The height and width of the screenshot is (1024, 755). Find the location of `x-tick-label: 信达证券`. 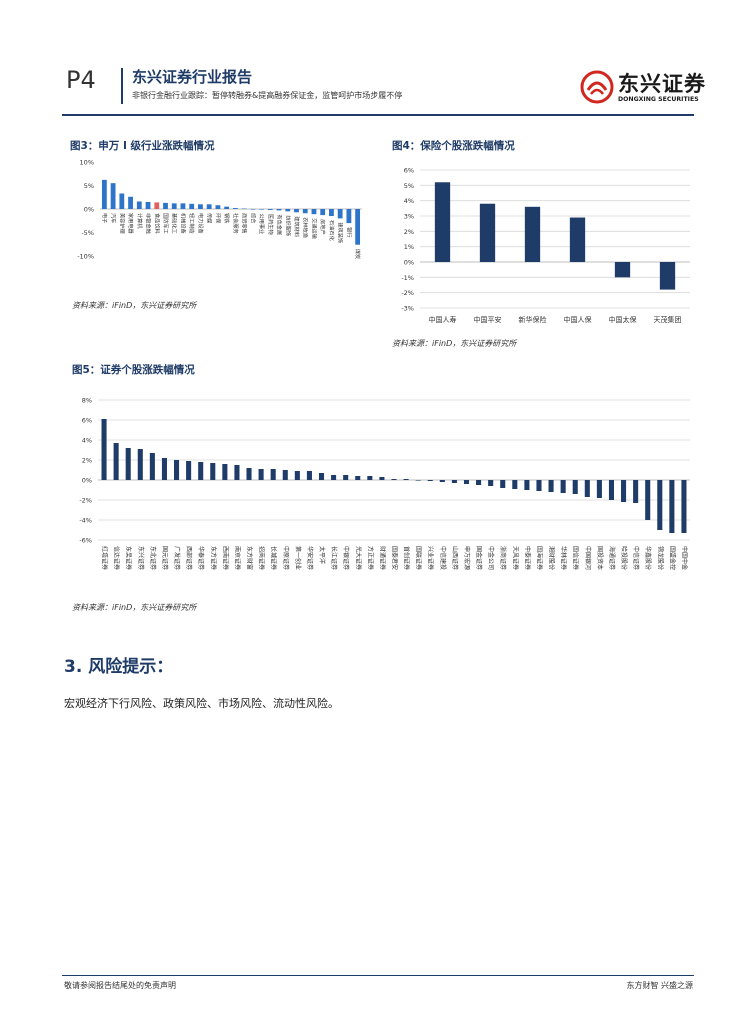

x-tick-label: 信达证券 is located at coordinates (117, 558).